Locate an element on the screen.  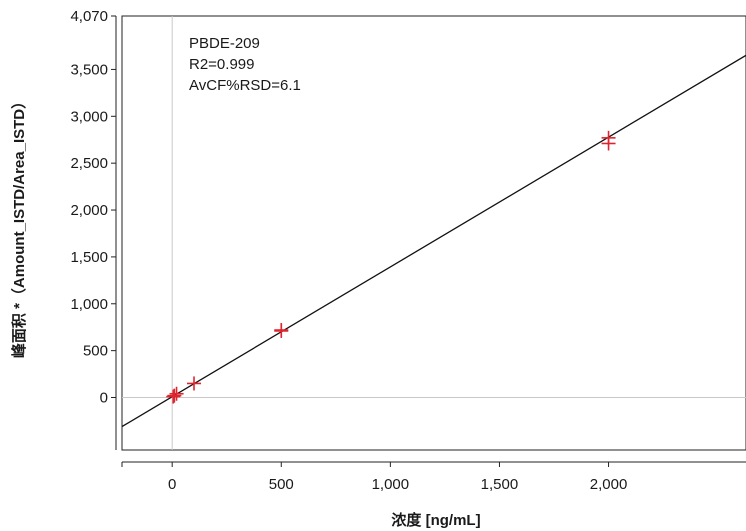
annotation-block: PBDE-209 R2=0.999 AvCF%RSD=6.1 is located at coordinates (245, 64).